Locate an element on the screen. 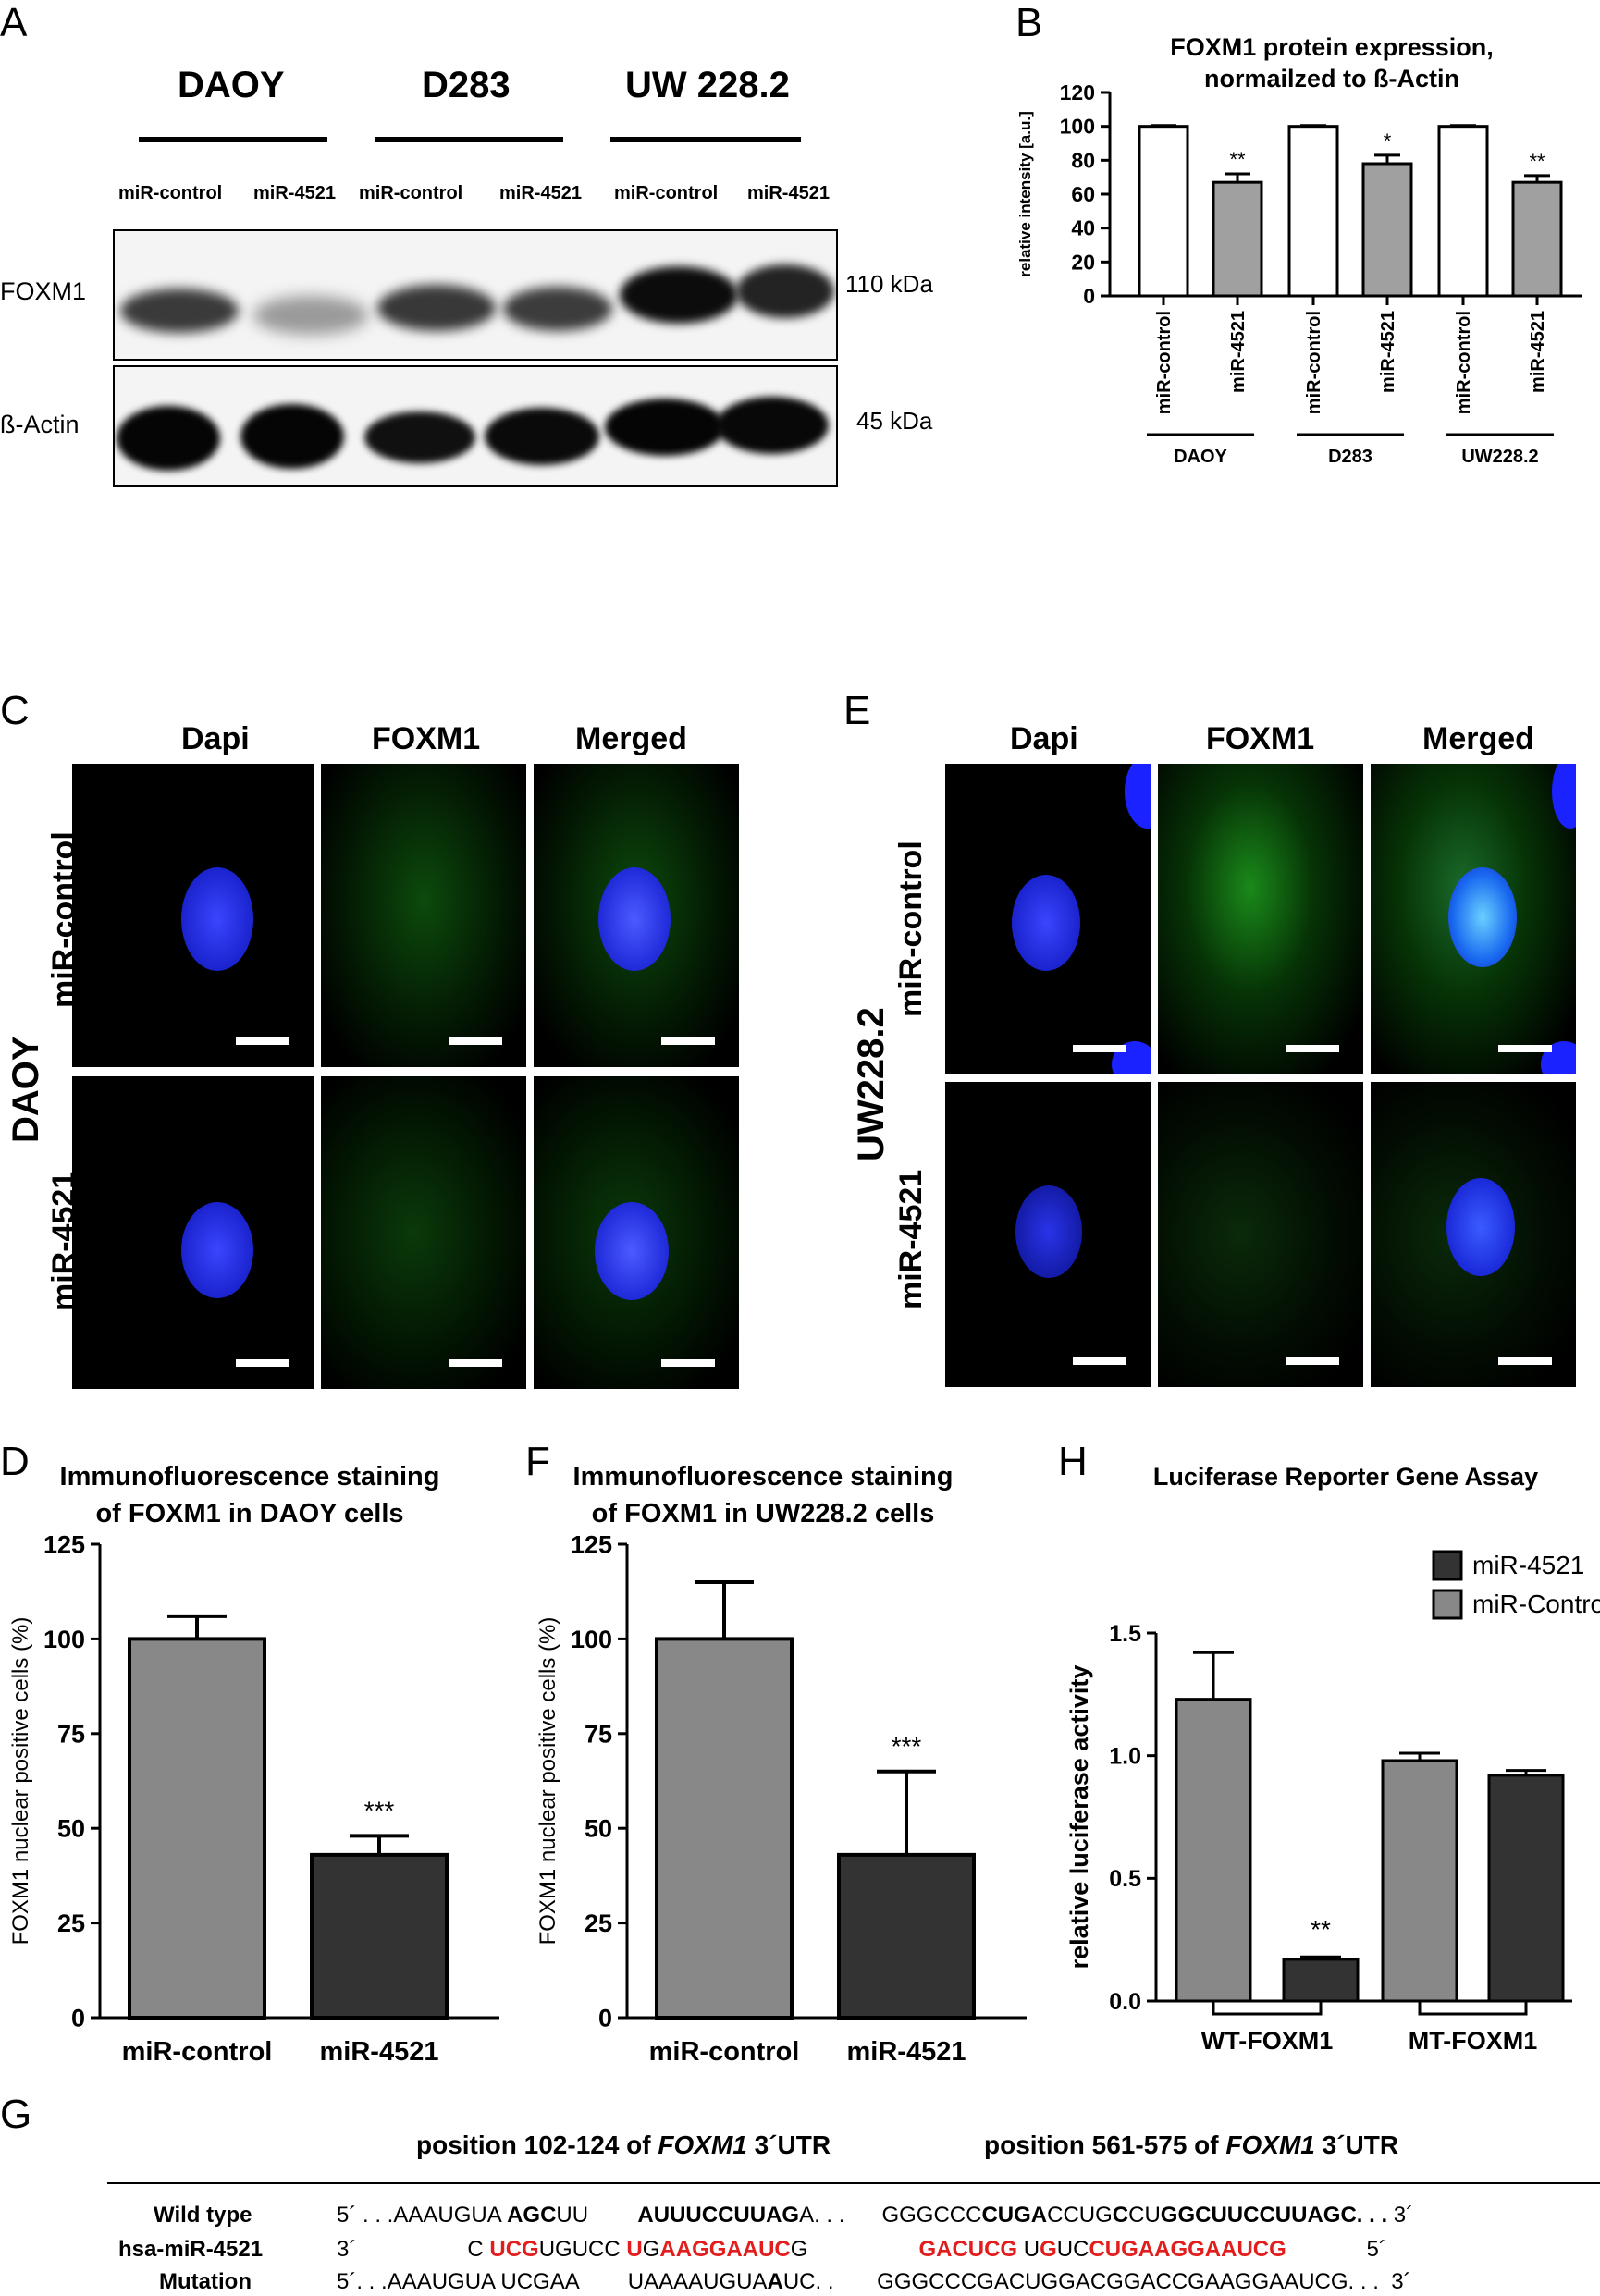  y-tick-label: 25 is located at coordinates (598, 1923).